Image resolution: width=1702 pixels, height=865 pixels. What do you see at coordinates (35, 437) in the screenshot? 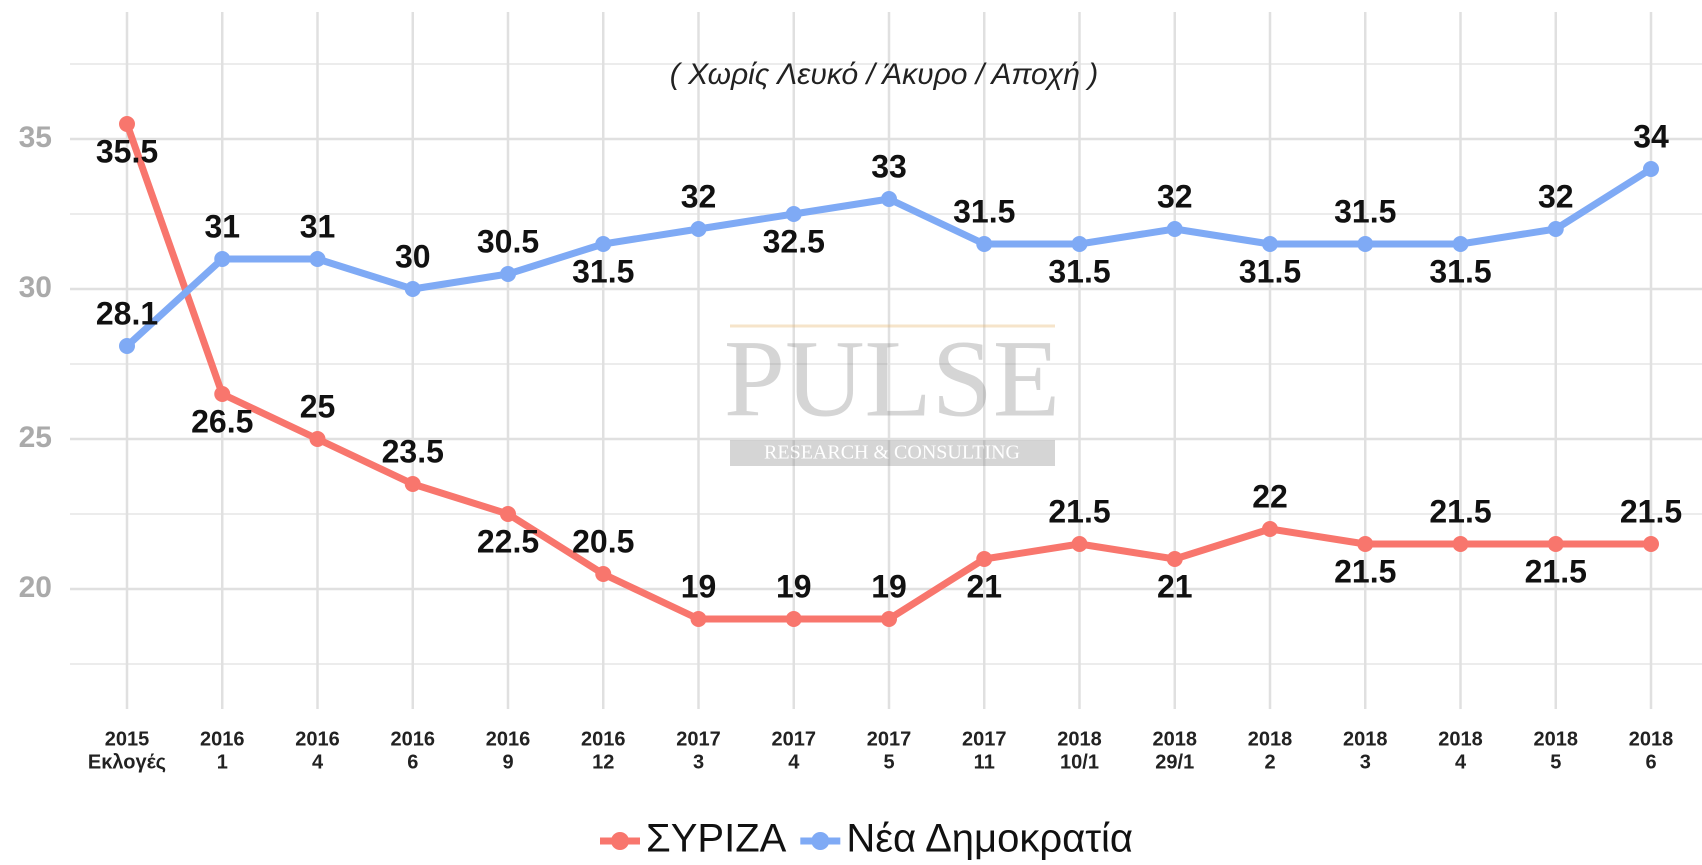
I see `y-tick-label: 25` at bounding box center [35, 437].